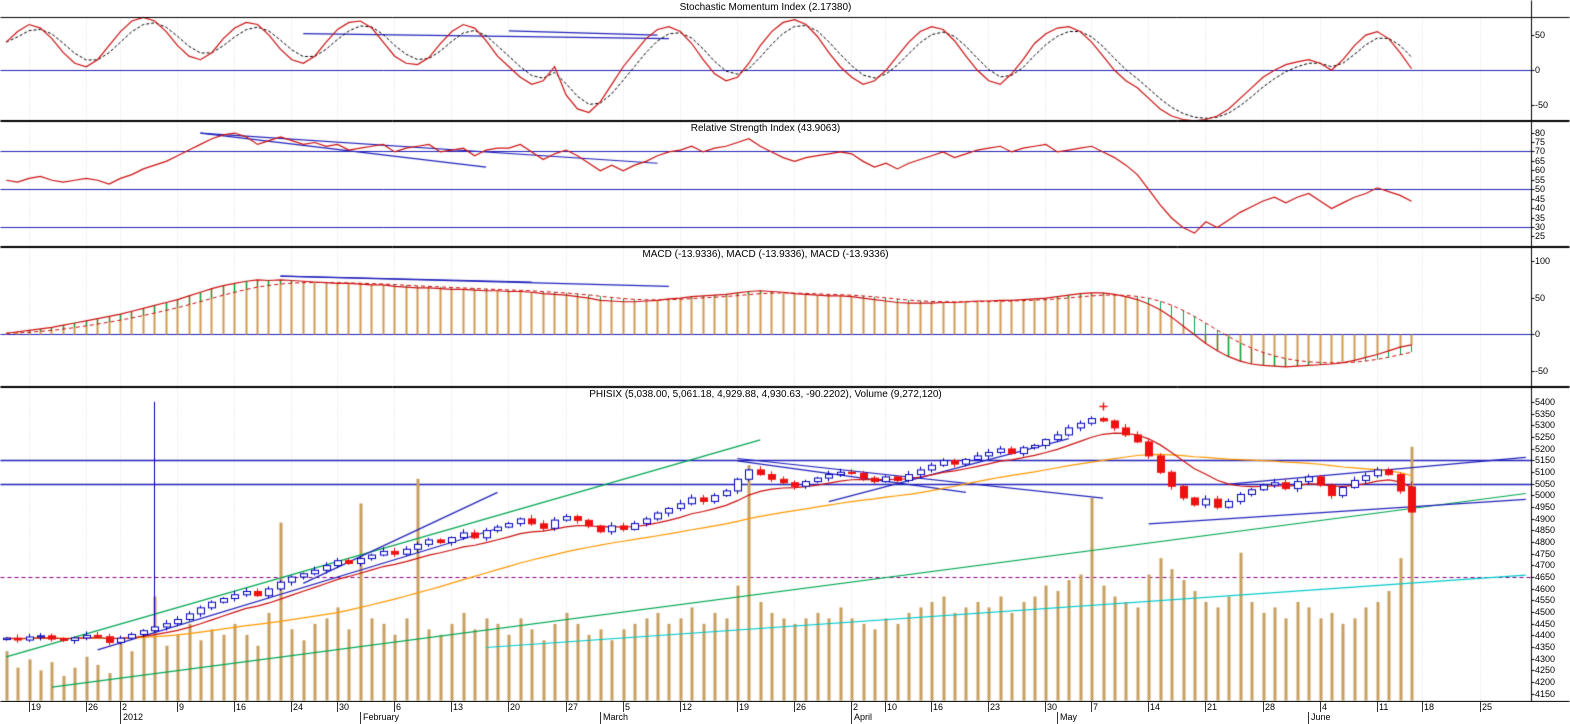  What do you see at coordinates (861, 718) in the screenshot?
I see `month-label: April` at bounding box center [861, 718].